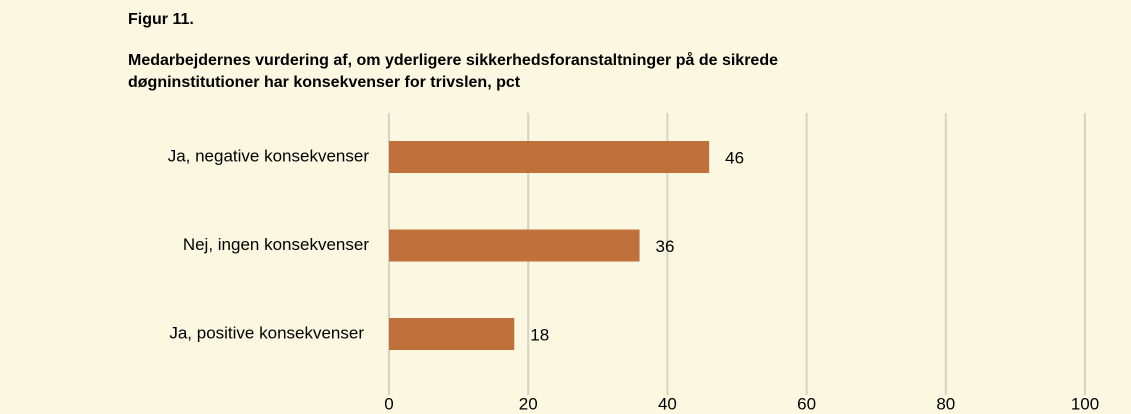 The height and width of the screenshot is (414, 1131). What do you see at coordinates (161, 19) in the screenshot?
I see `chart-title: Figur 11.` at bounding box center [161, 19].